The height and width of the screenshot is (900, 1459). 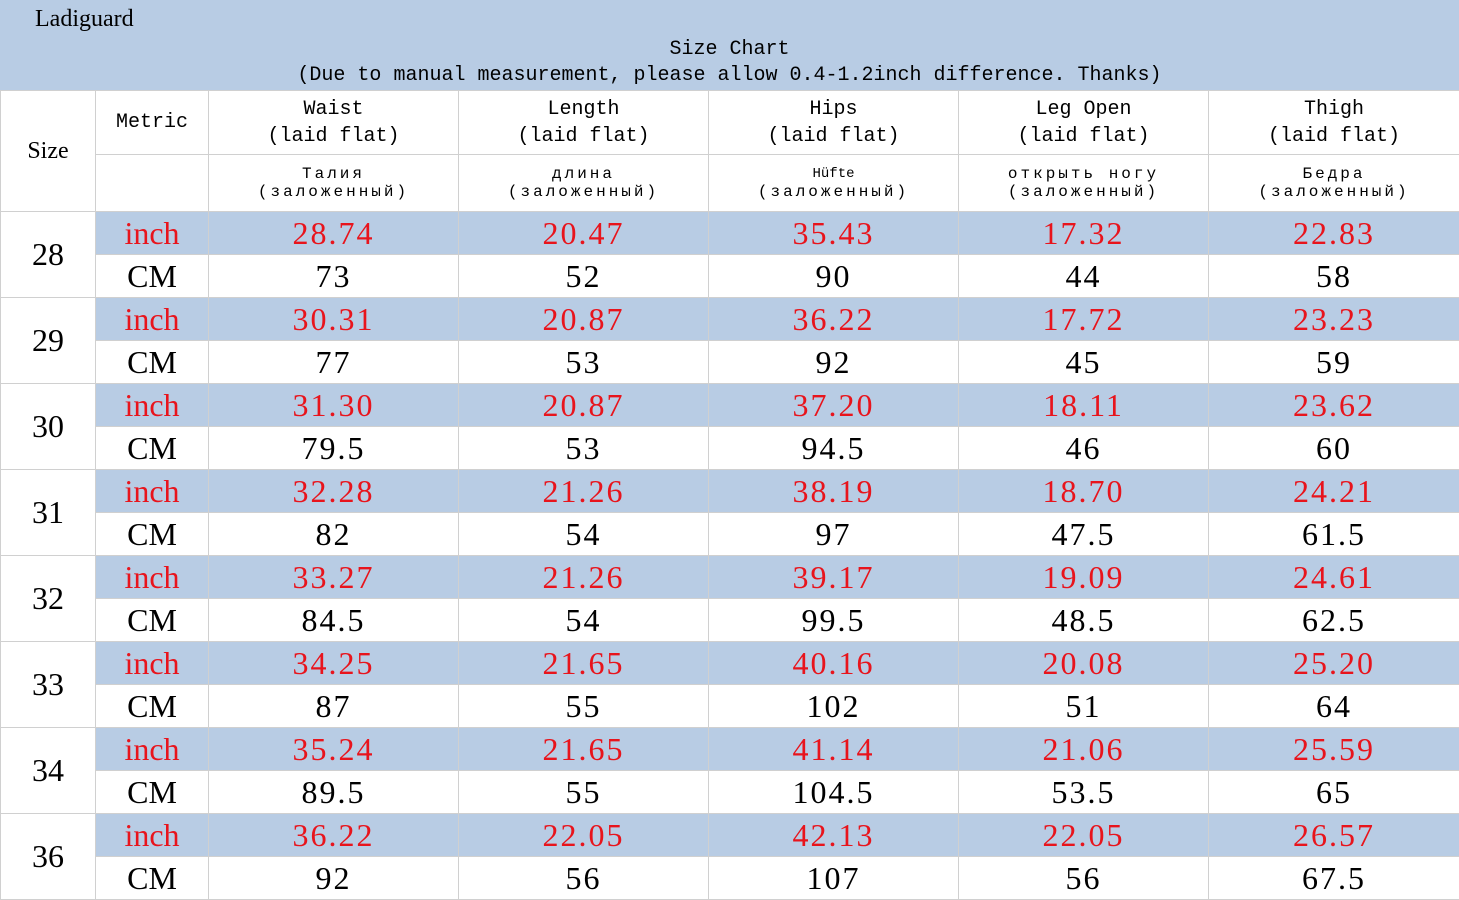 What do you see at coordinates (1083, 448) in the screenshot?
I see `cm-value-cell: 46` at bounding box center [1083, 448].